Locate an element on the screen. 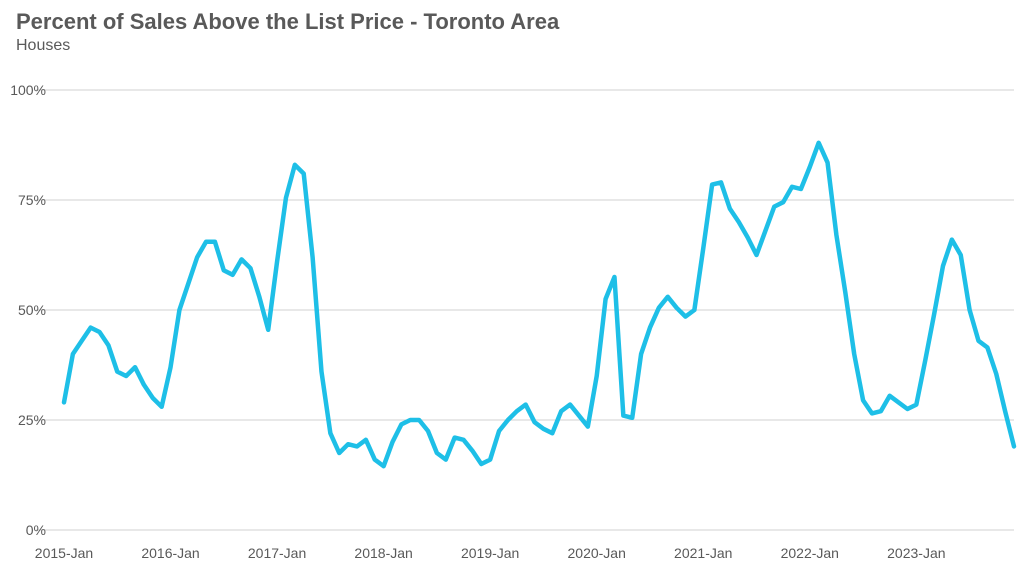 The width and height of the screenshot is (1026, 576). y-axis-labels: 0% 25% 50% 75% 100% is located at coordinates (28, 310).